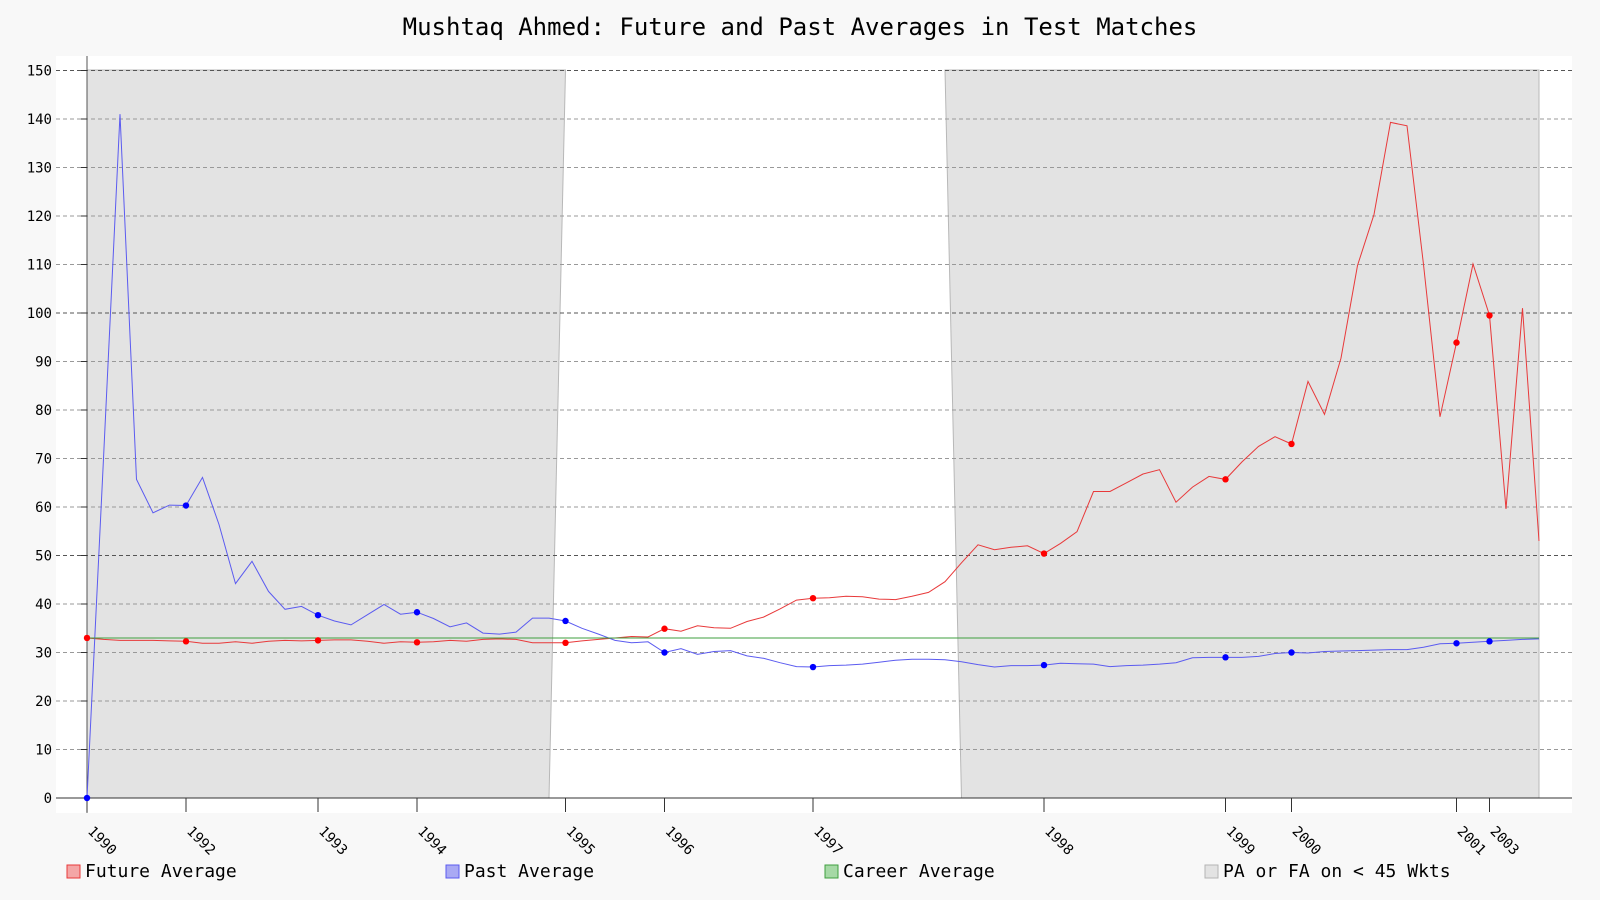  What do you see at coordinates (43, 605) in the screenshot?
I see `y-tick-label: 40` at bounding box center [43, 605].